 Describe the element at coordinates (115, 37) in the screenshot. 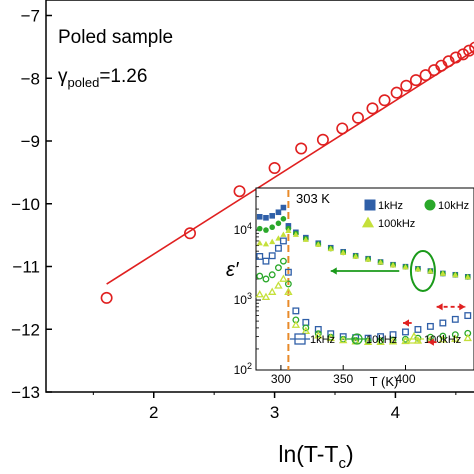

I see `sample-annotation: Poled sample` at that location.